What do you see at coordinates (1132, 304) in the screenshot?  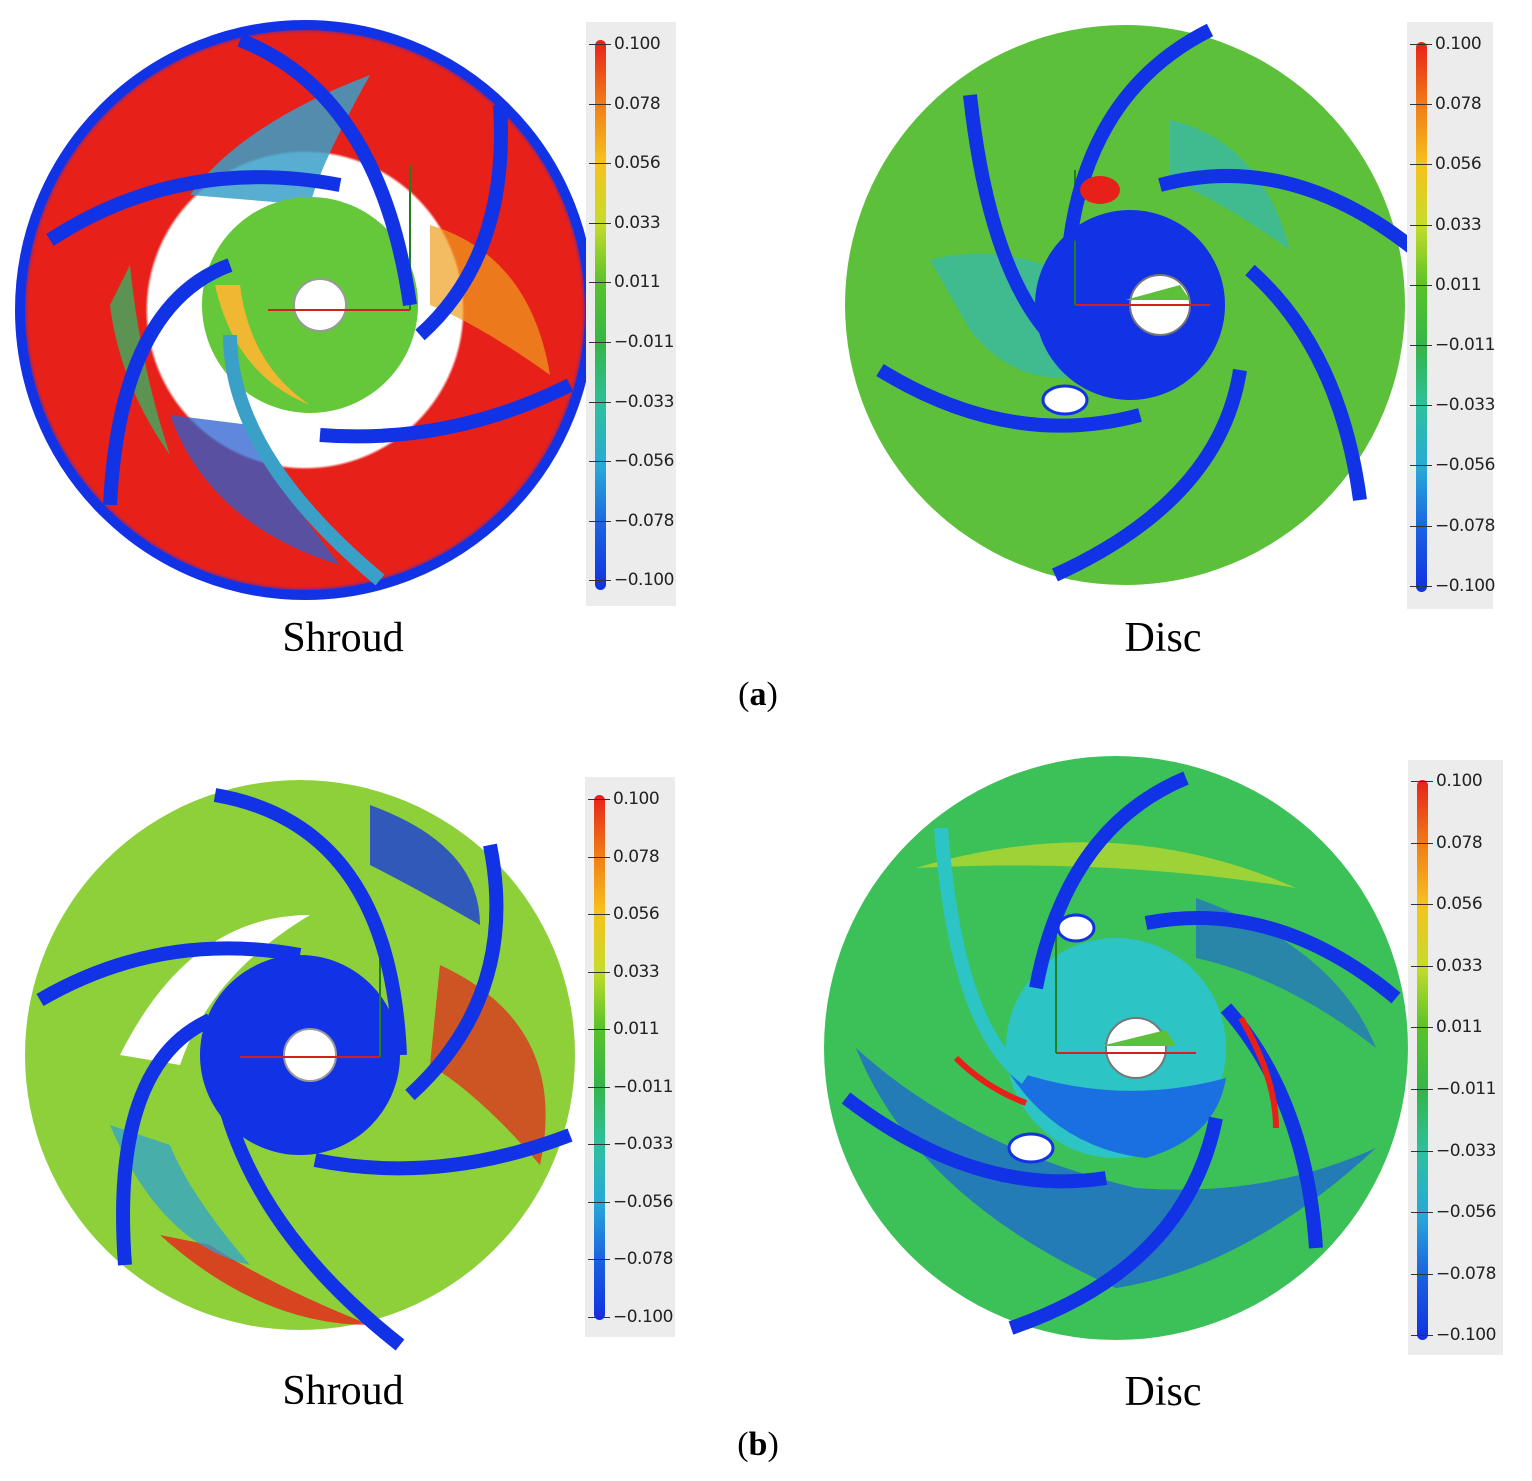 I see `impeller-disc-a-image` at bounding box center [1132, 304].